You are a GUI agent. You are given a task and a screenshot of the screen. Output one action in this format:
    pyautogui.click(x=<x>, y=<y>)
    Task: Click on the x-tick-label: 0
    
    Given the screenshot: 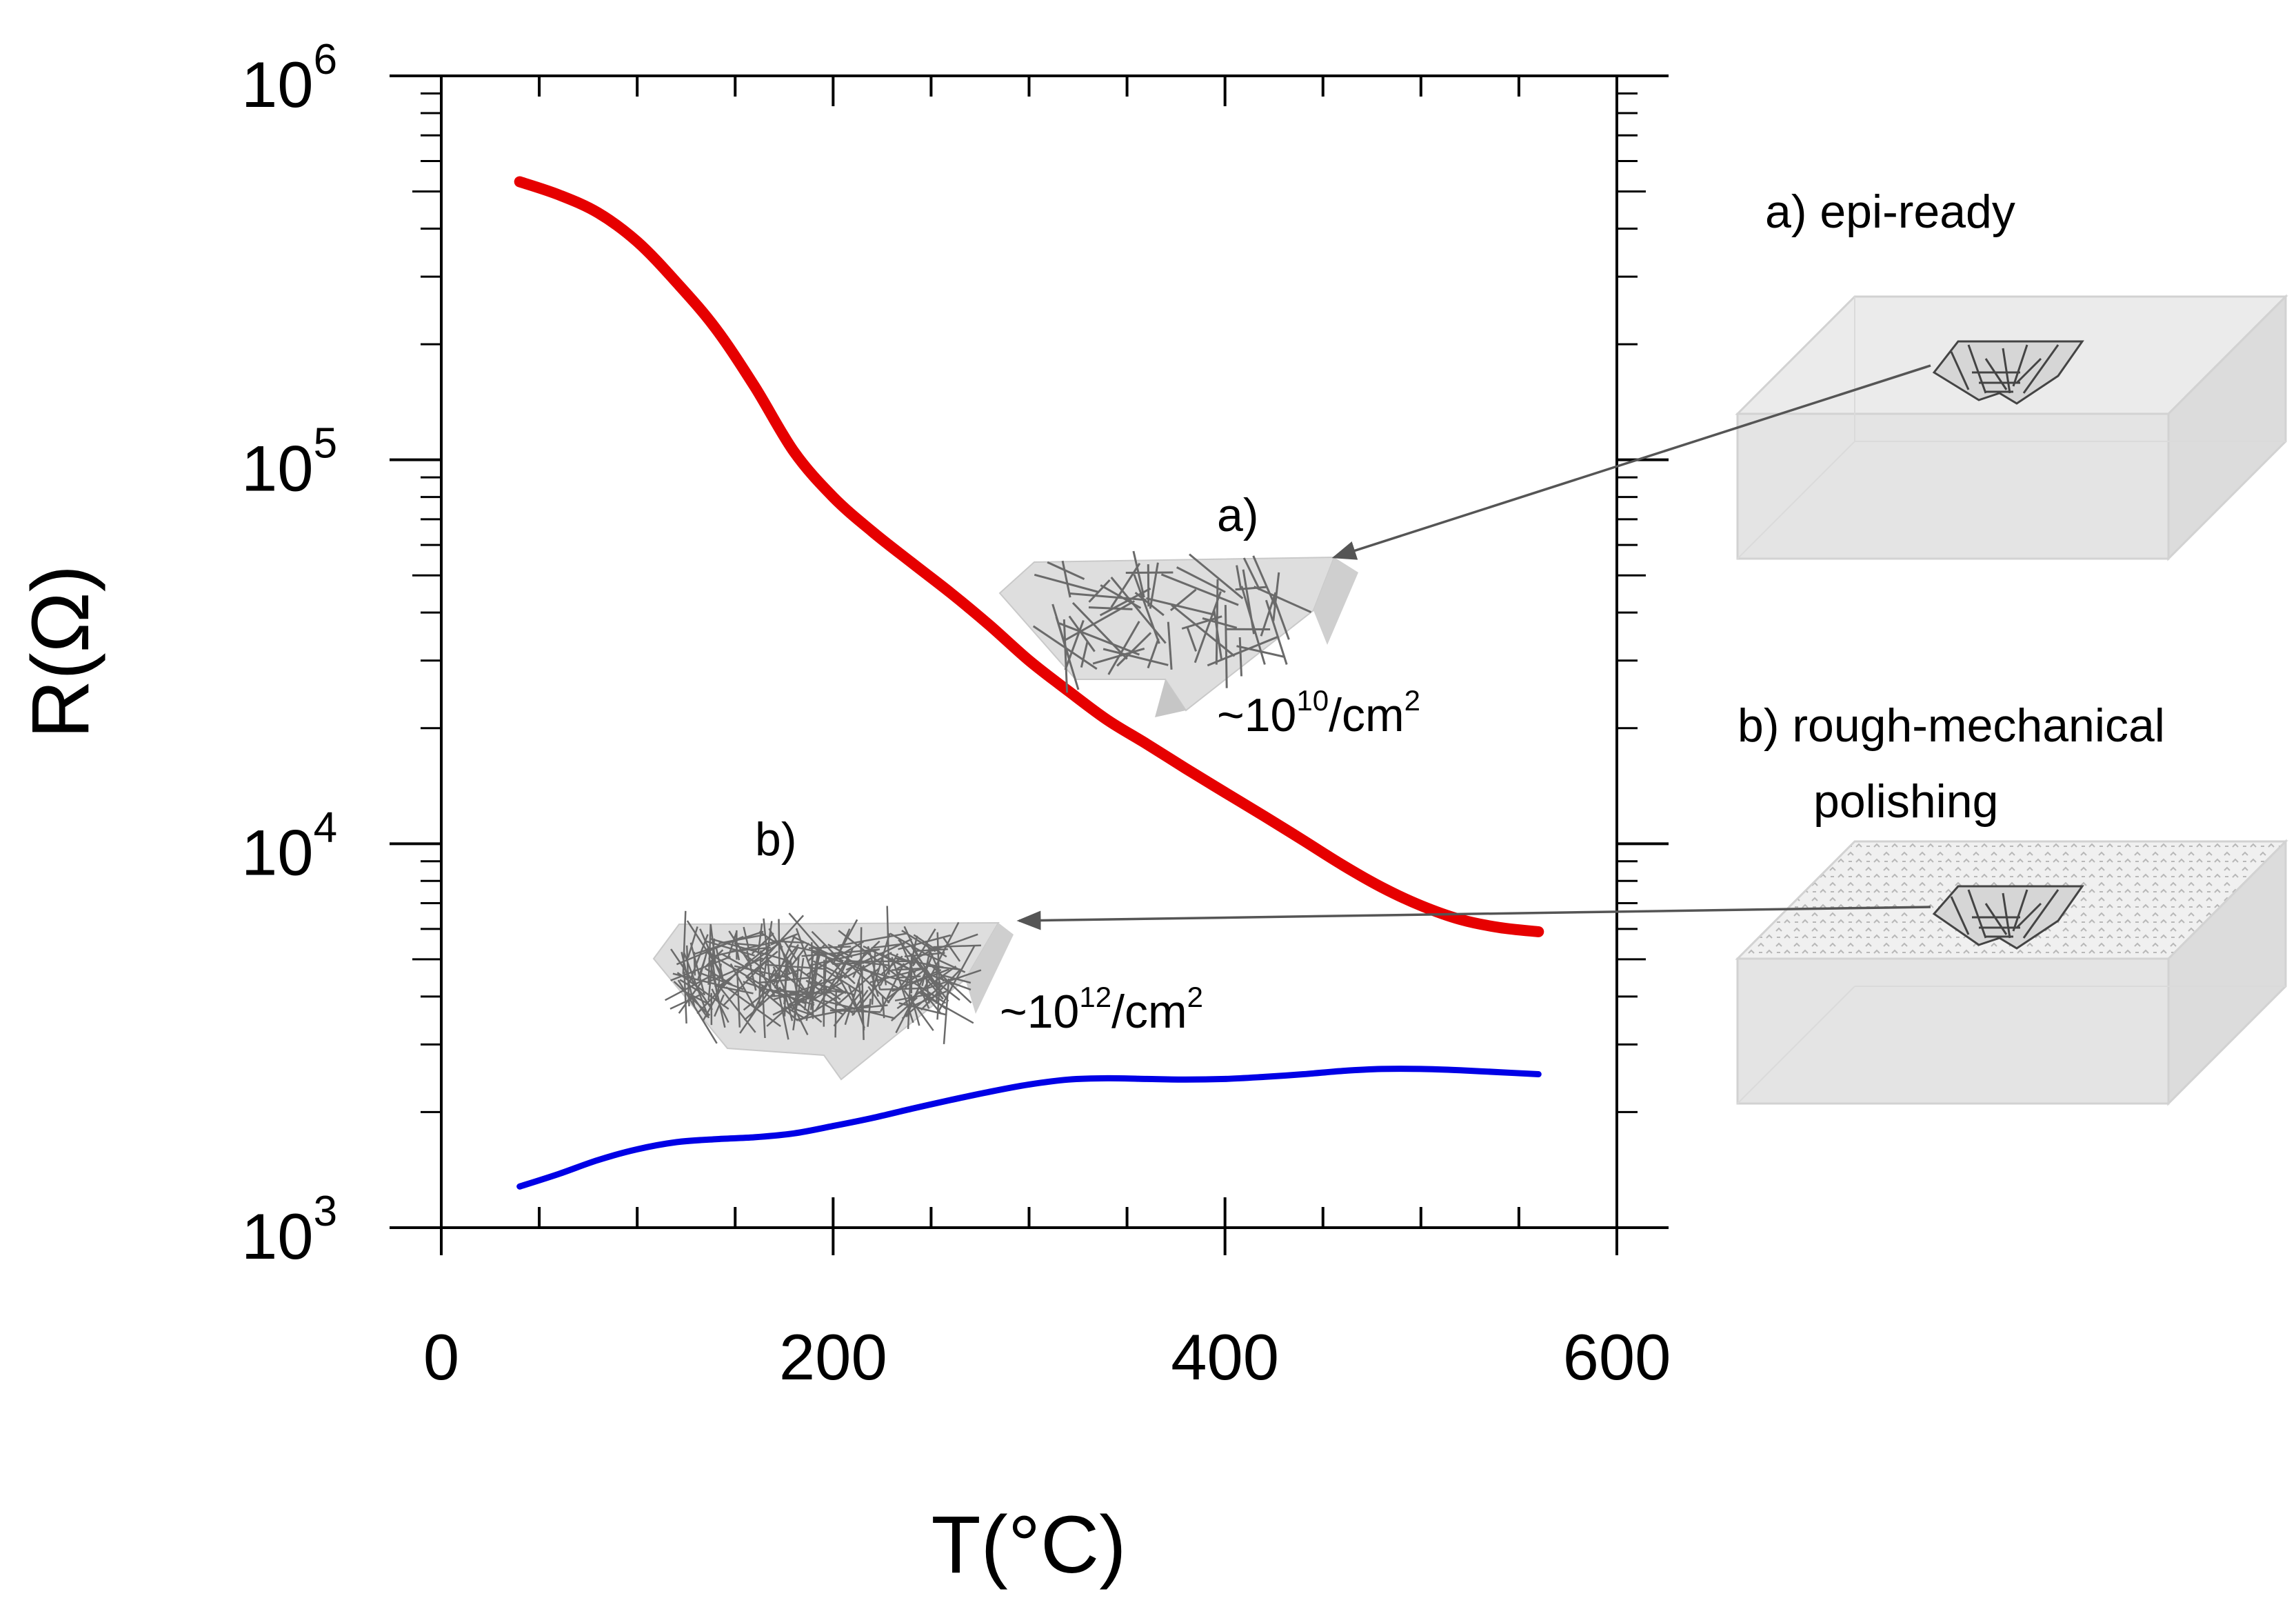 What is the action you would take?
    pyautogui.click(x=441, y=1357)
    